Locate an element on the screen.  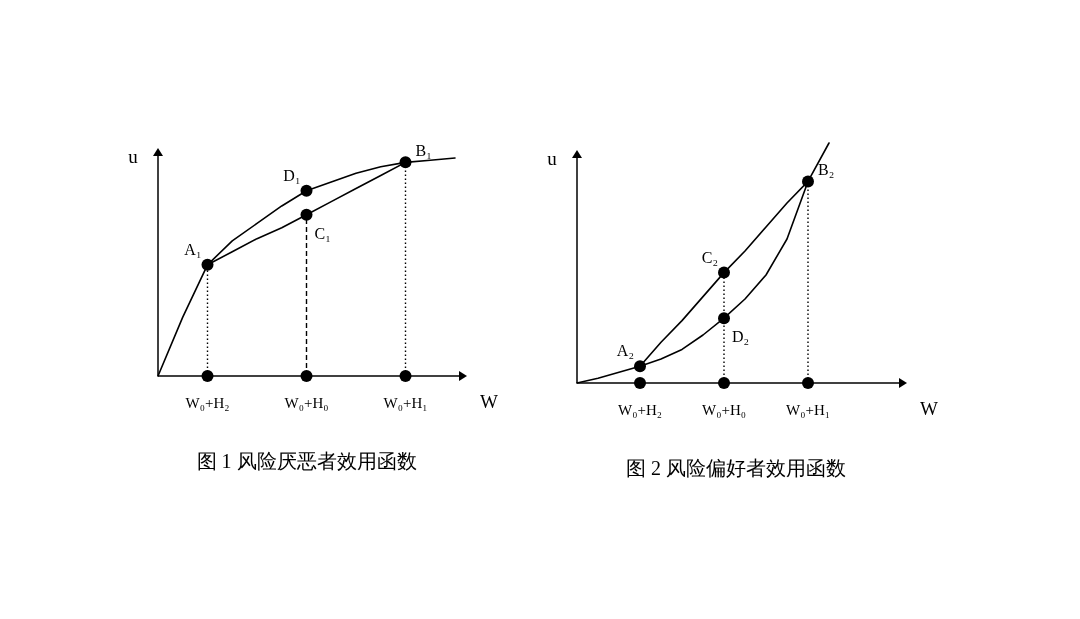
annotation: B₂ is located at coordinates (826, 170).